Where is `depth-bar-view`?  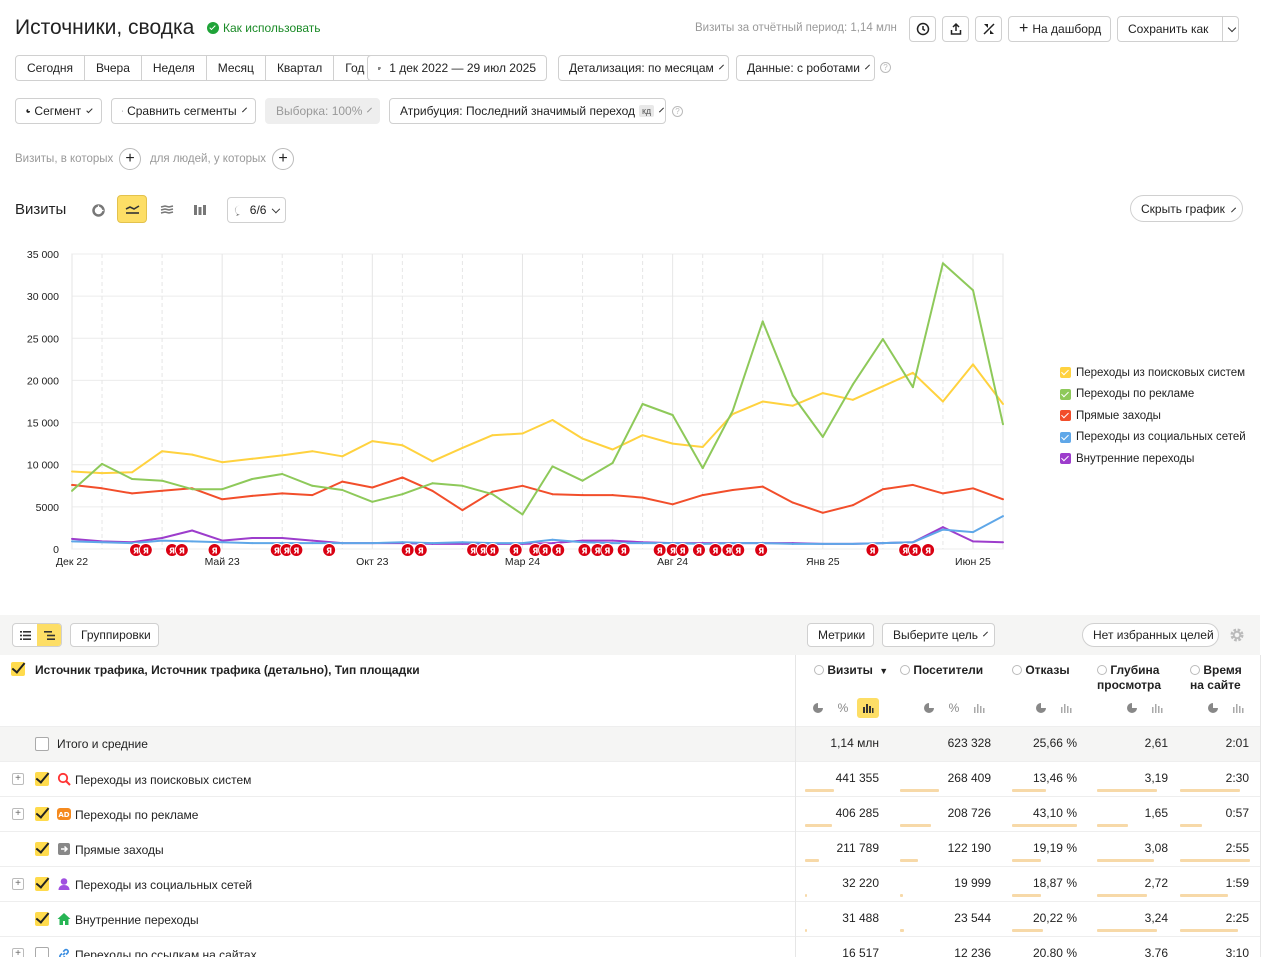 depth-bar-view is located at coordinates (1157, 708).